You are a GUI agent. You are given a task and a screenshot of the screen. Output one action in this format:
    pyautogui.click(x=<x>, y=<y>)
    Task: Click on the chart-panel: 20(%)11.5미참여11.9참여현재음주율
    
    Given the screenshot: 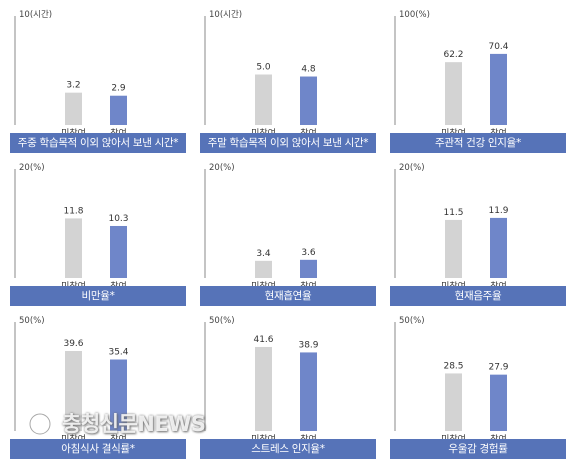 What is the action you would take?
    pyautogui.click(x=478, y=230)
    